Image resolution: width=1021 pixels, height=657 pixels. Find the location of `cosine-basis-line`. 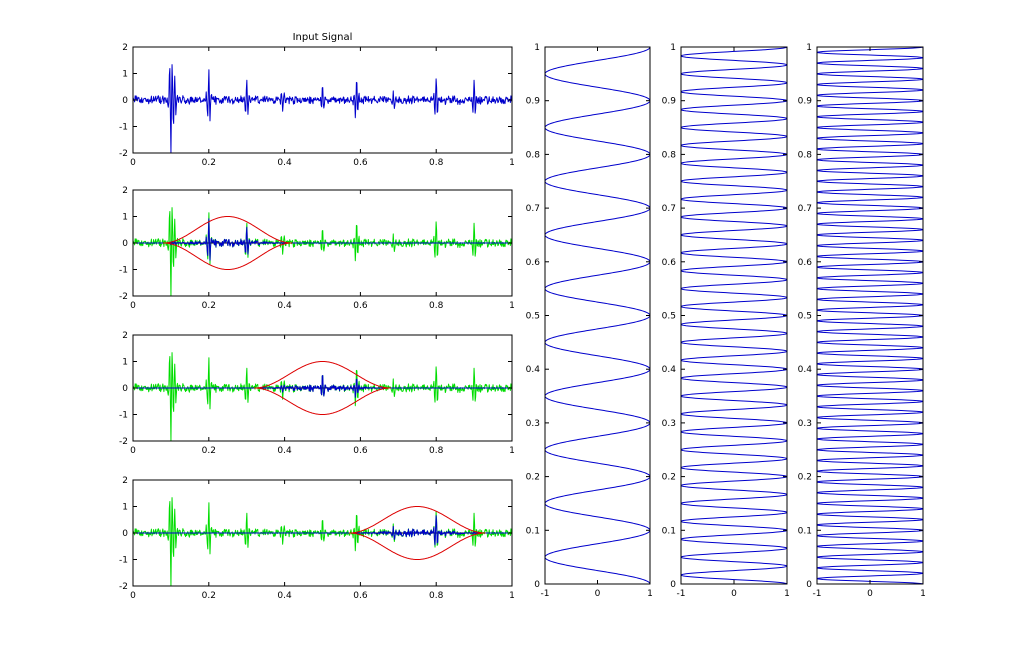

cosine-basis-line is located at coordinates (597, 315).